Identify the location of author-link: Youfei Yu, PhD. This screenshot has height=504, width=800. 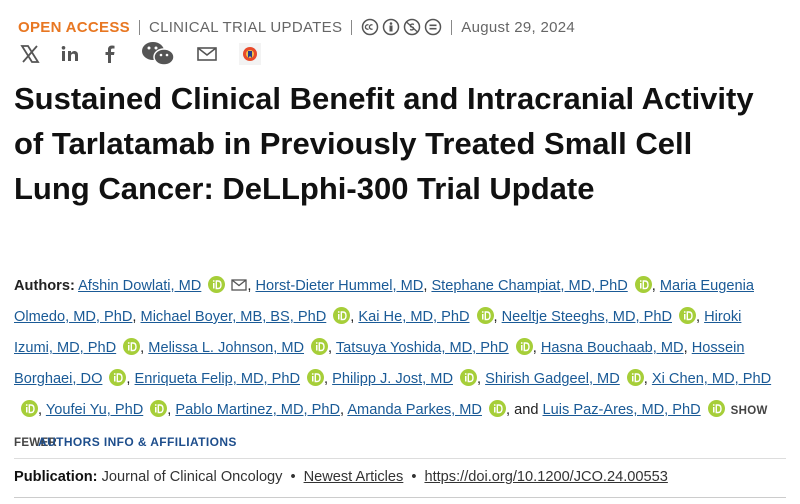
(94, 410).